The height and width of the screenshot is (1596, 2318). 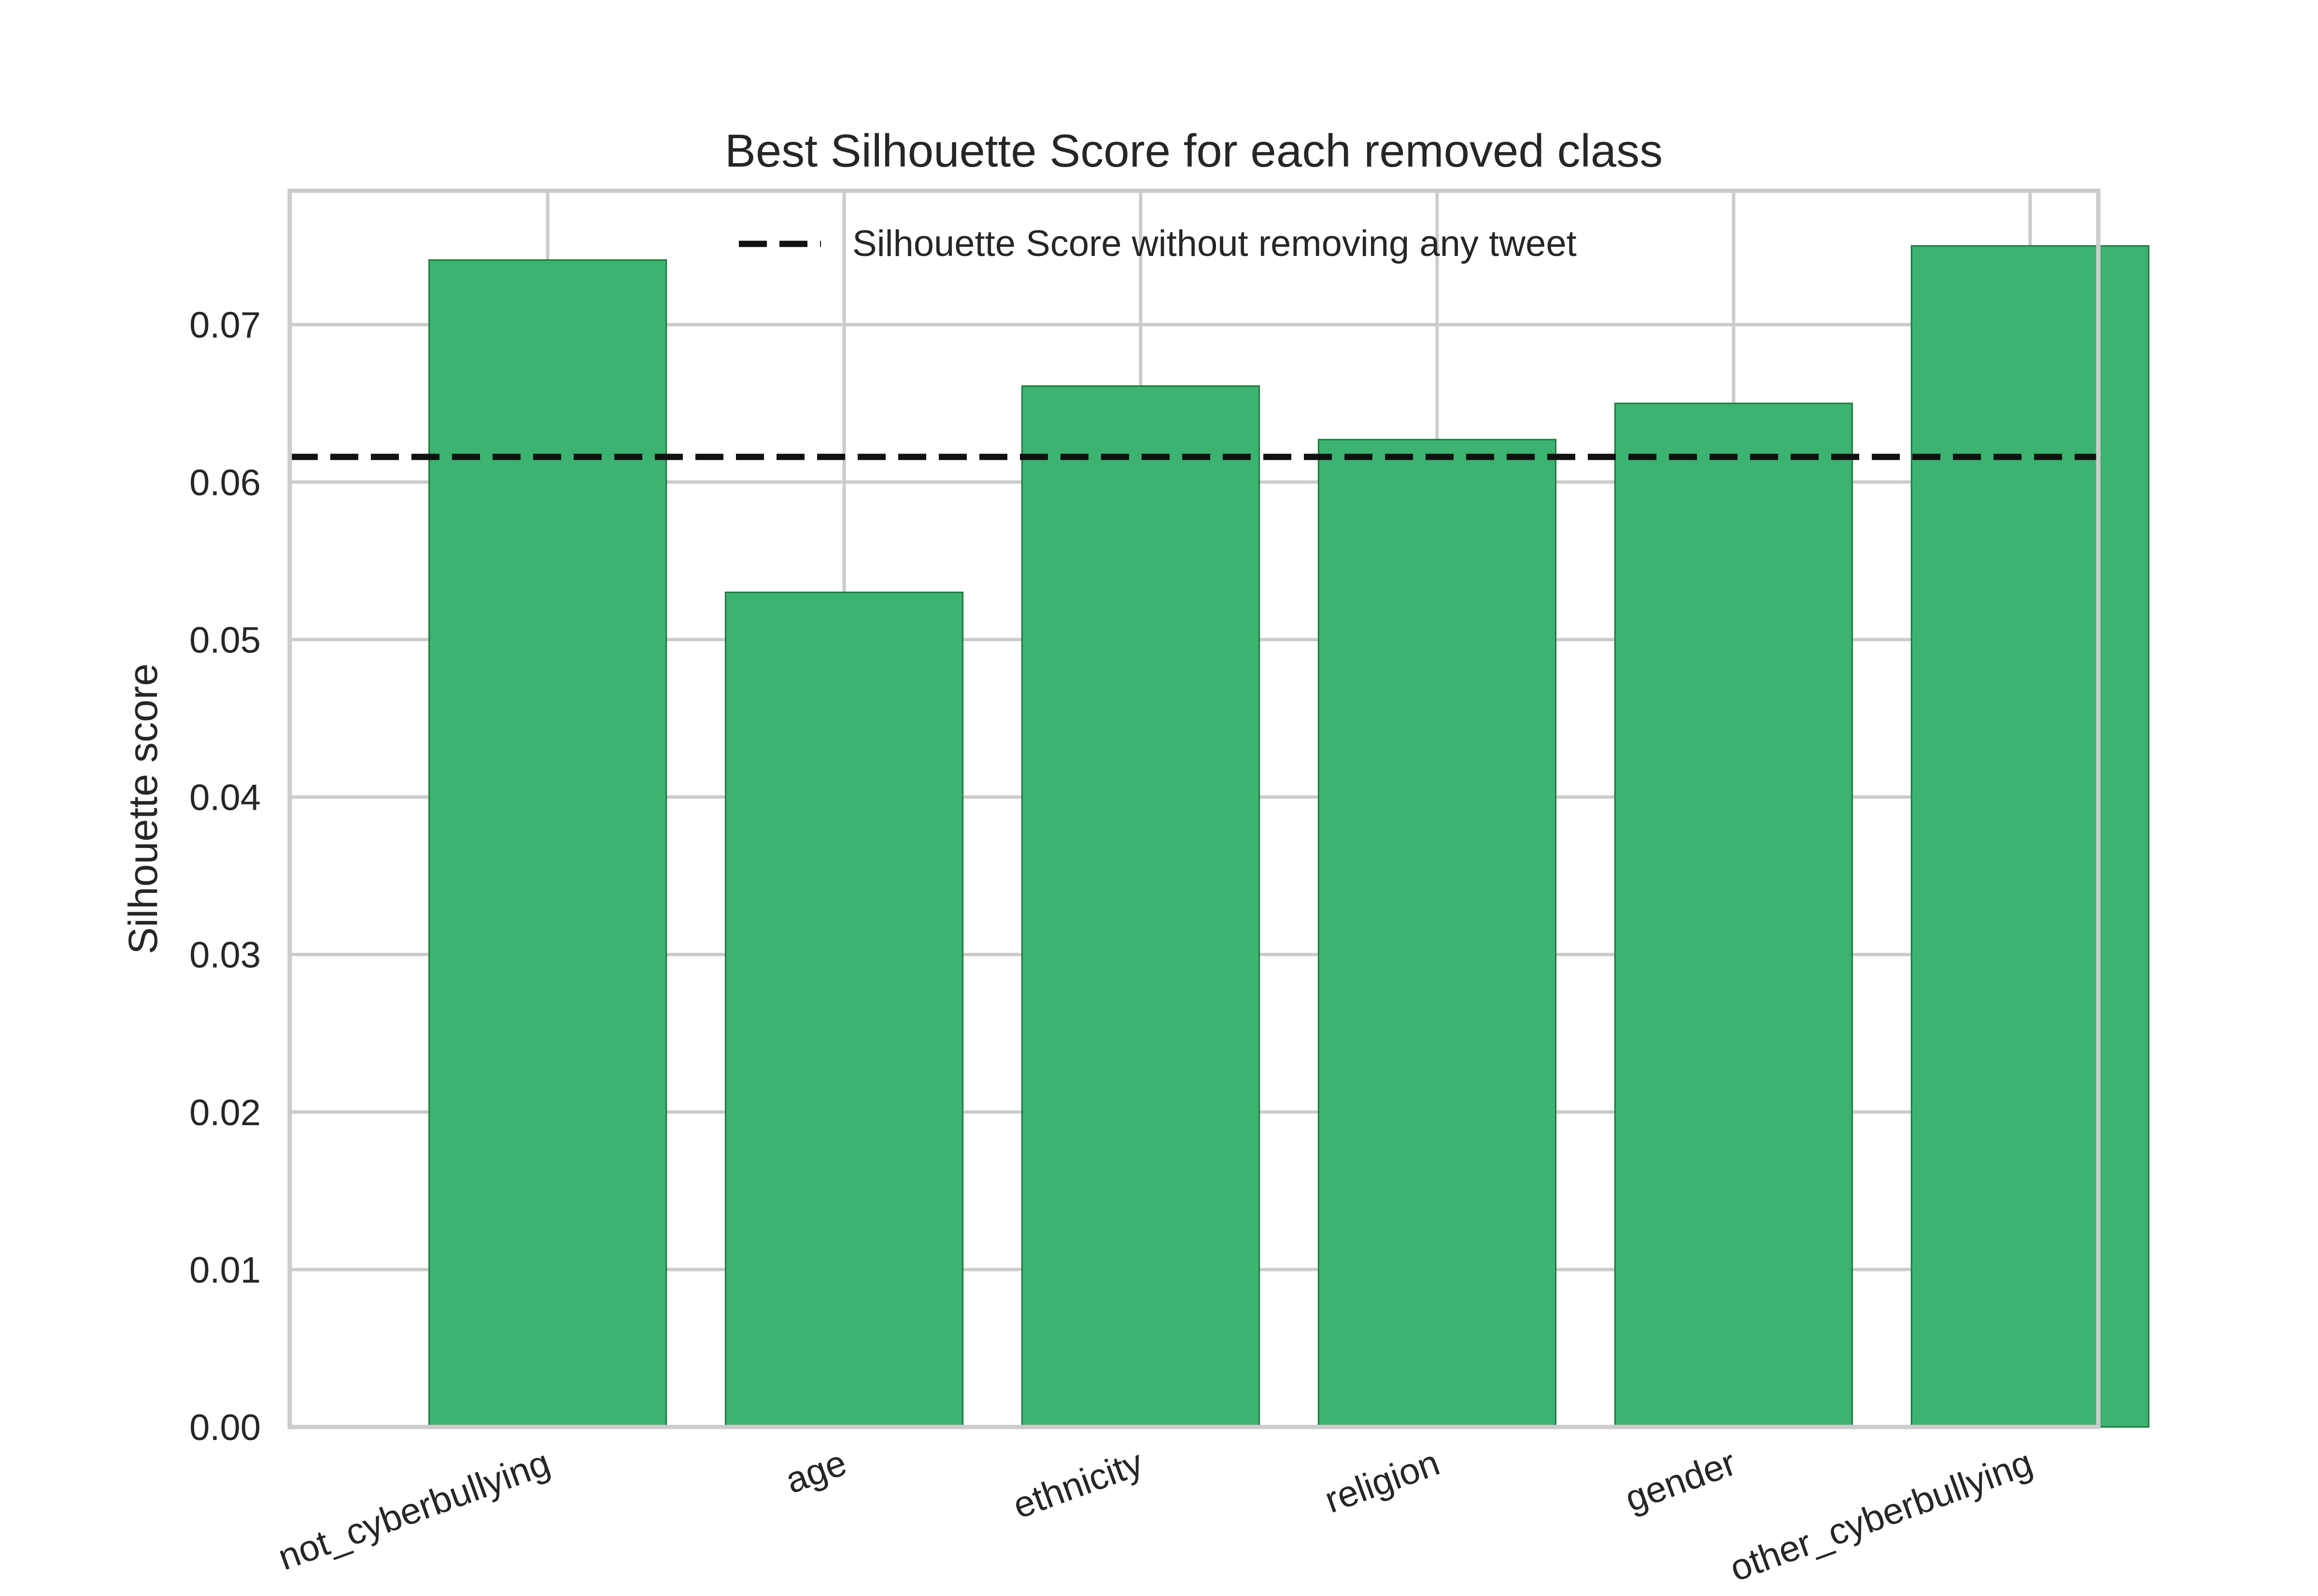 I want to click on y-axis-label: Silhouette score, so click(x=143, y=809).